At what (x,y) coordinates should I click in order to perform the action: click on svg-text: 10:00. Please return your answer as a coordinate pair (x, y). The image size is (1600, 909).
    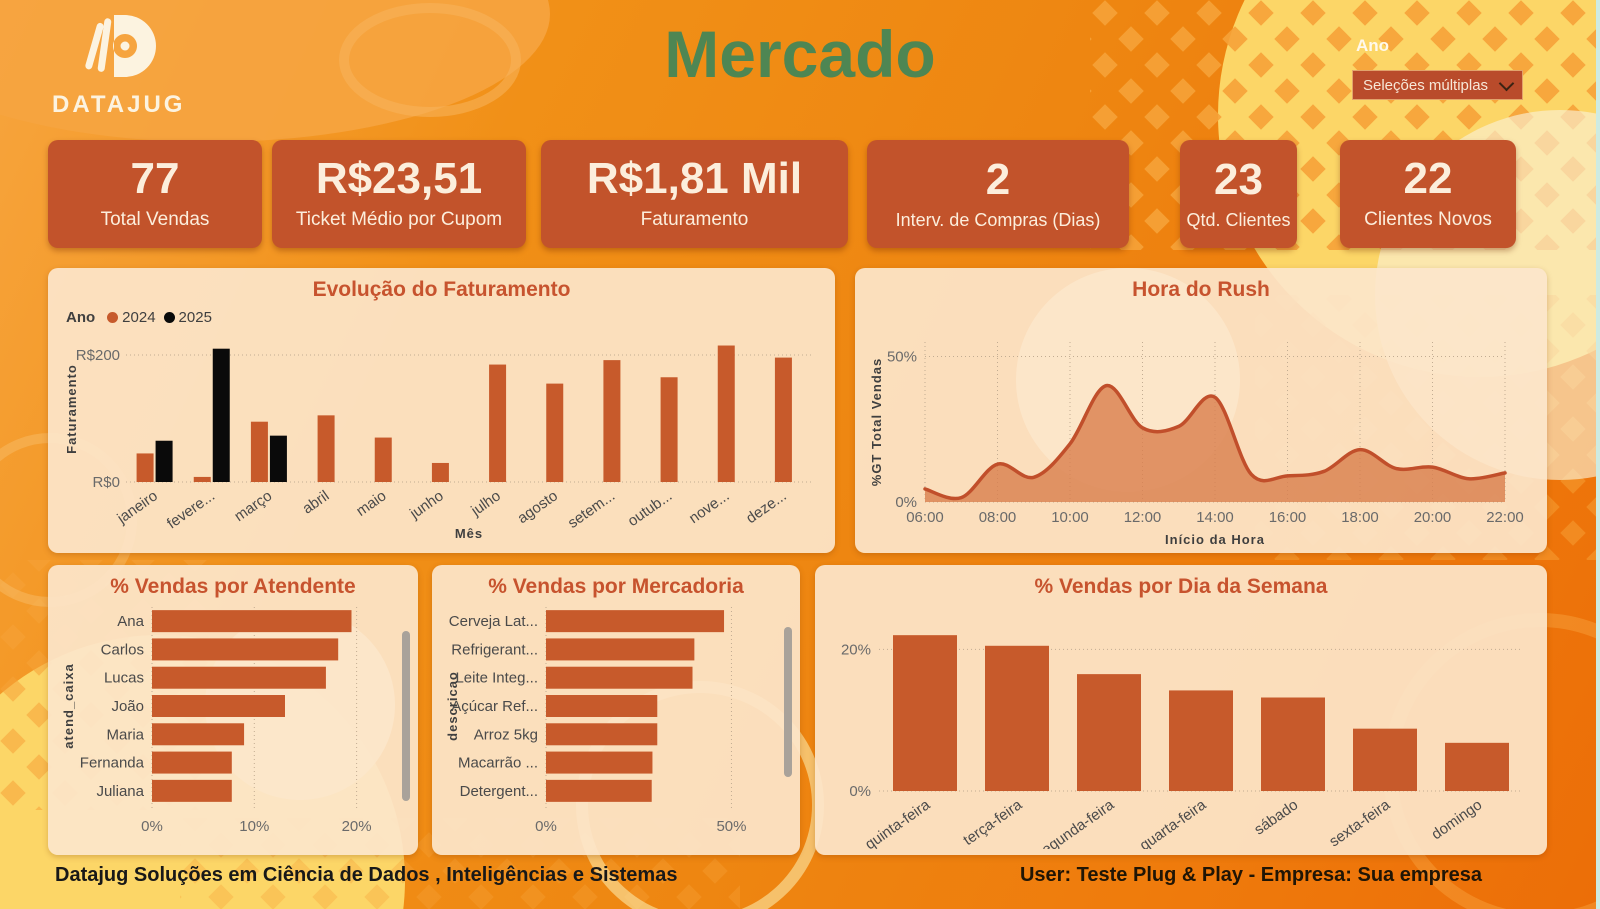
    Looking at the image, I should click on (1070, 517).